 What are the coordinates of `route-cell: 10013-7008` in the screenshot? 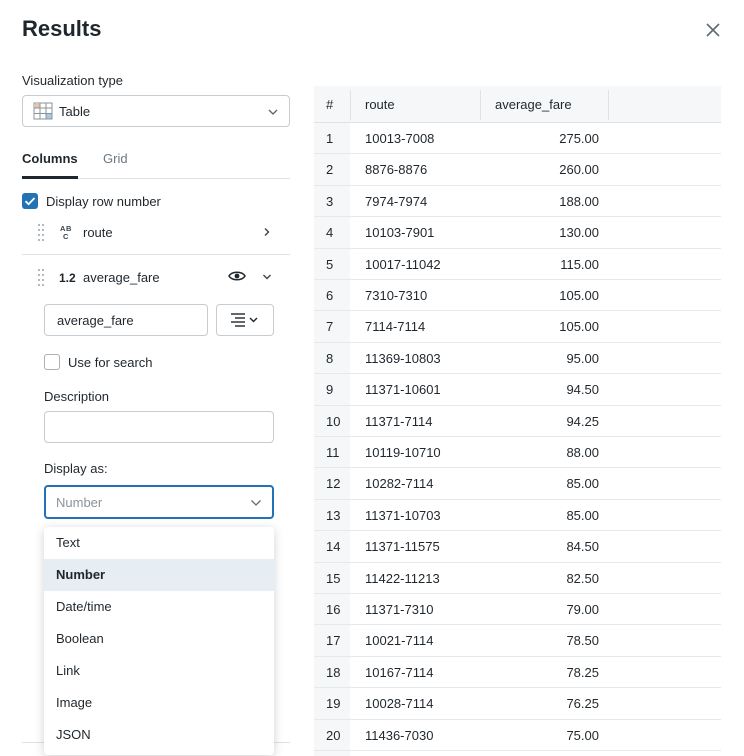 It's located at (400, 138).